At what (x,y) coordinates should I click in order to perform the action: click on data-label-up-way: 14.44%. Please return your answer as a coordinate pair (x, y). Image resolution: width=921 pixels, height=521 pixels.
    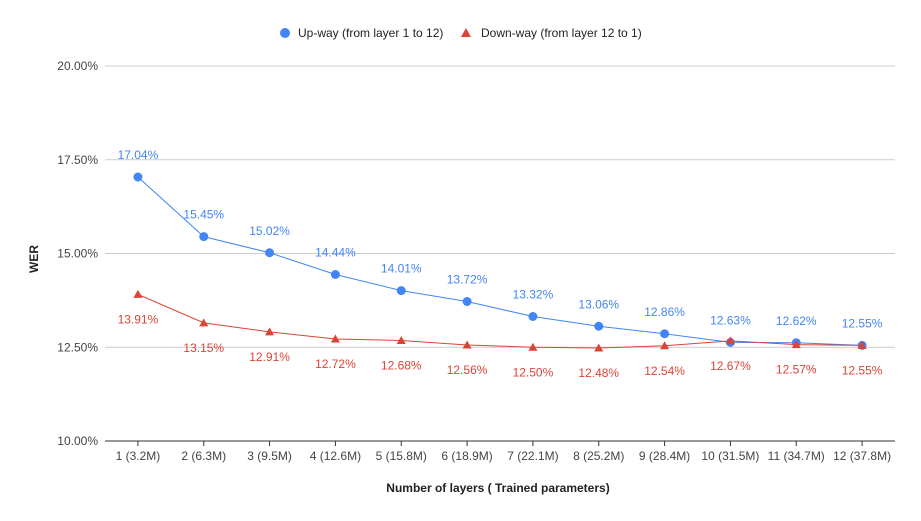
    Looking at the image, I should click on (335, 253).